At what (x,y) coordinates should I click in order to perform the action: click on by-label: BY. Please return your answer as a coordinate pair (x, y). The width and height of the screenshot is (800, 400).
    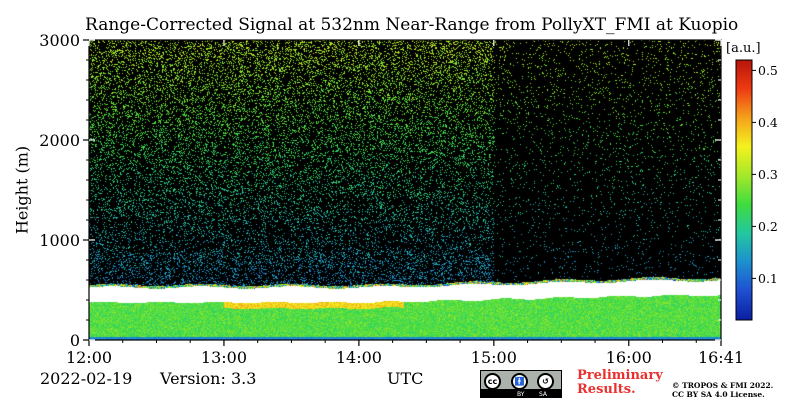
    Looking at the image, I should click on (521, 394).